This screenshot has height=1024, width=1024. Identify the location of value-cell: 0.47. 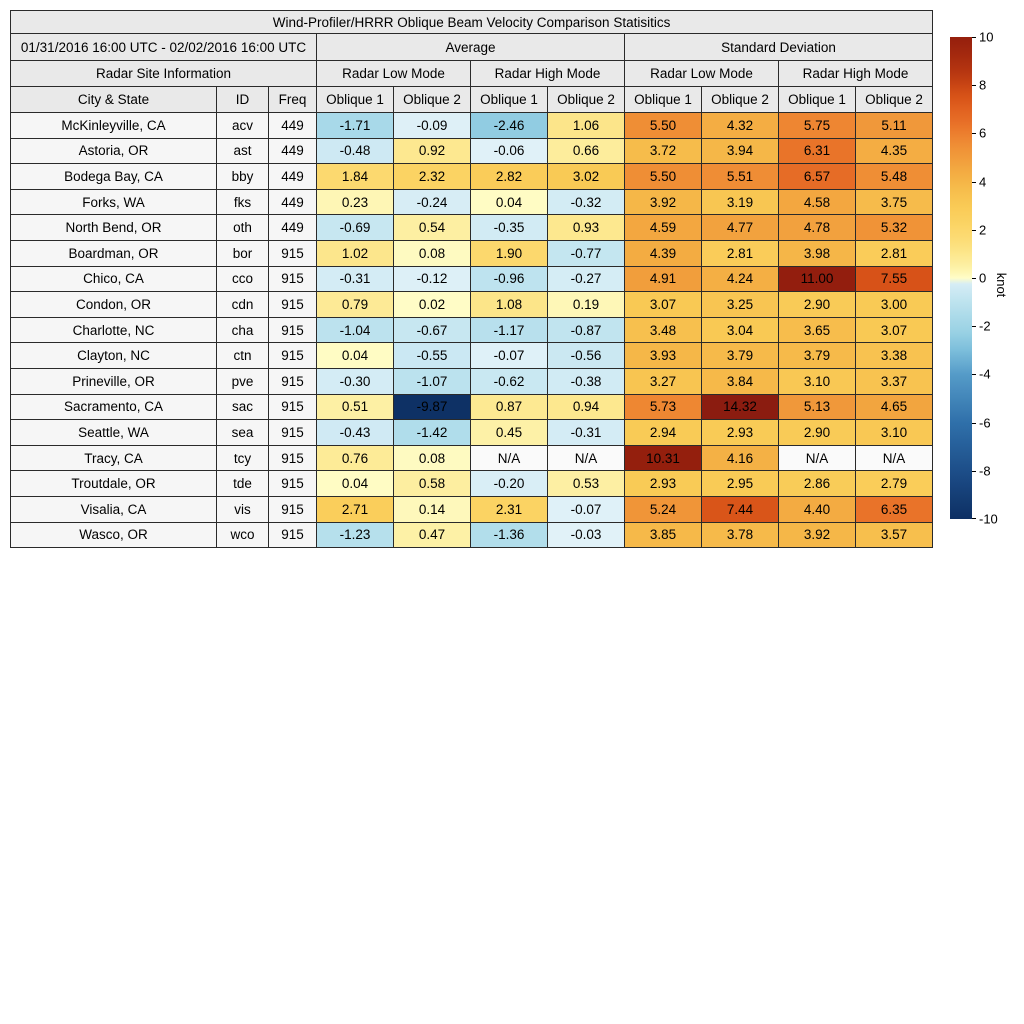
(432, 535).